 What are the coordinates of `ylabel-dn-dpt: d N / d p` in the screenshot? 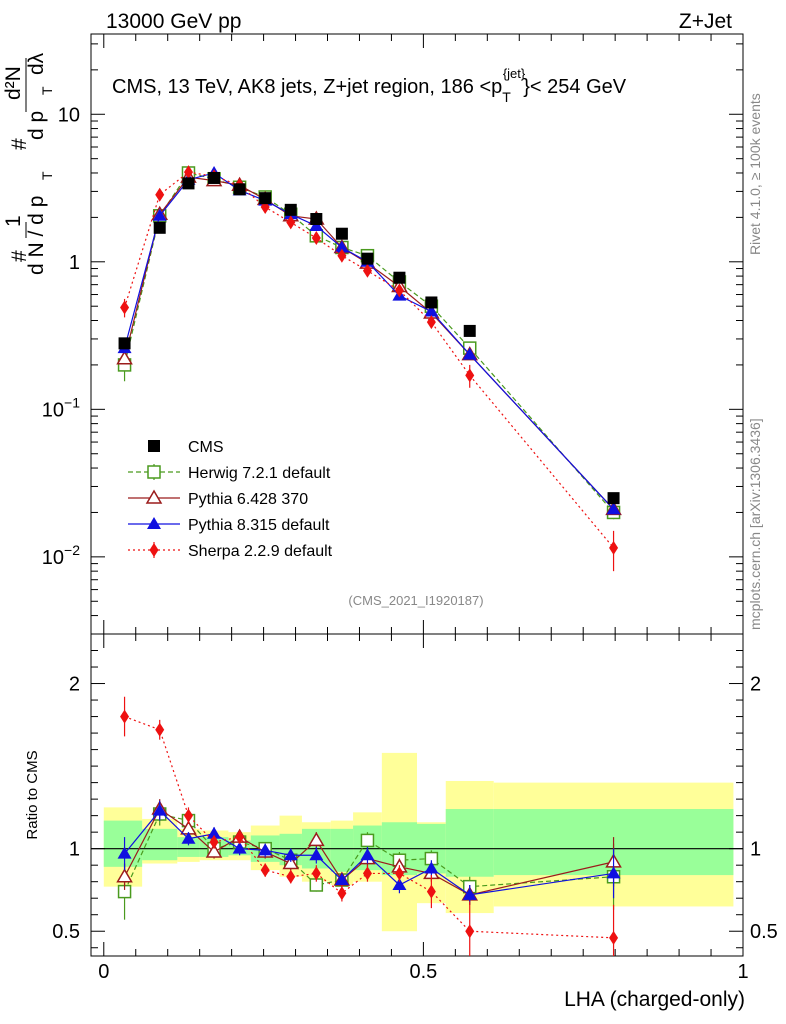 It's located at (36, 235).